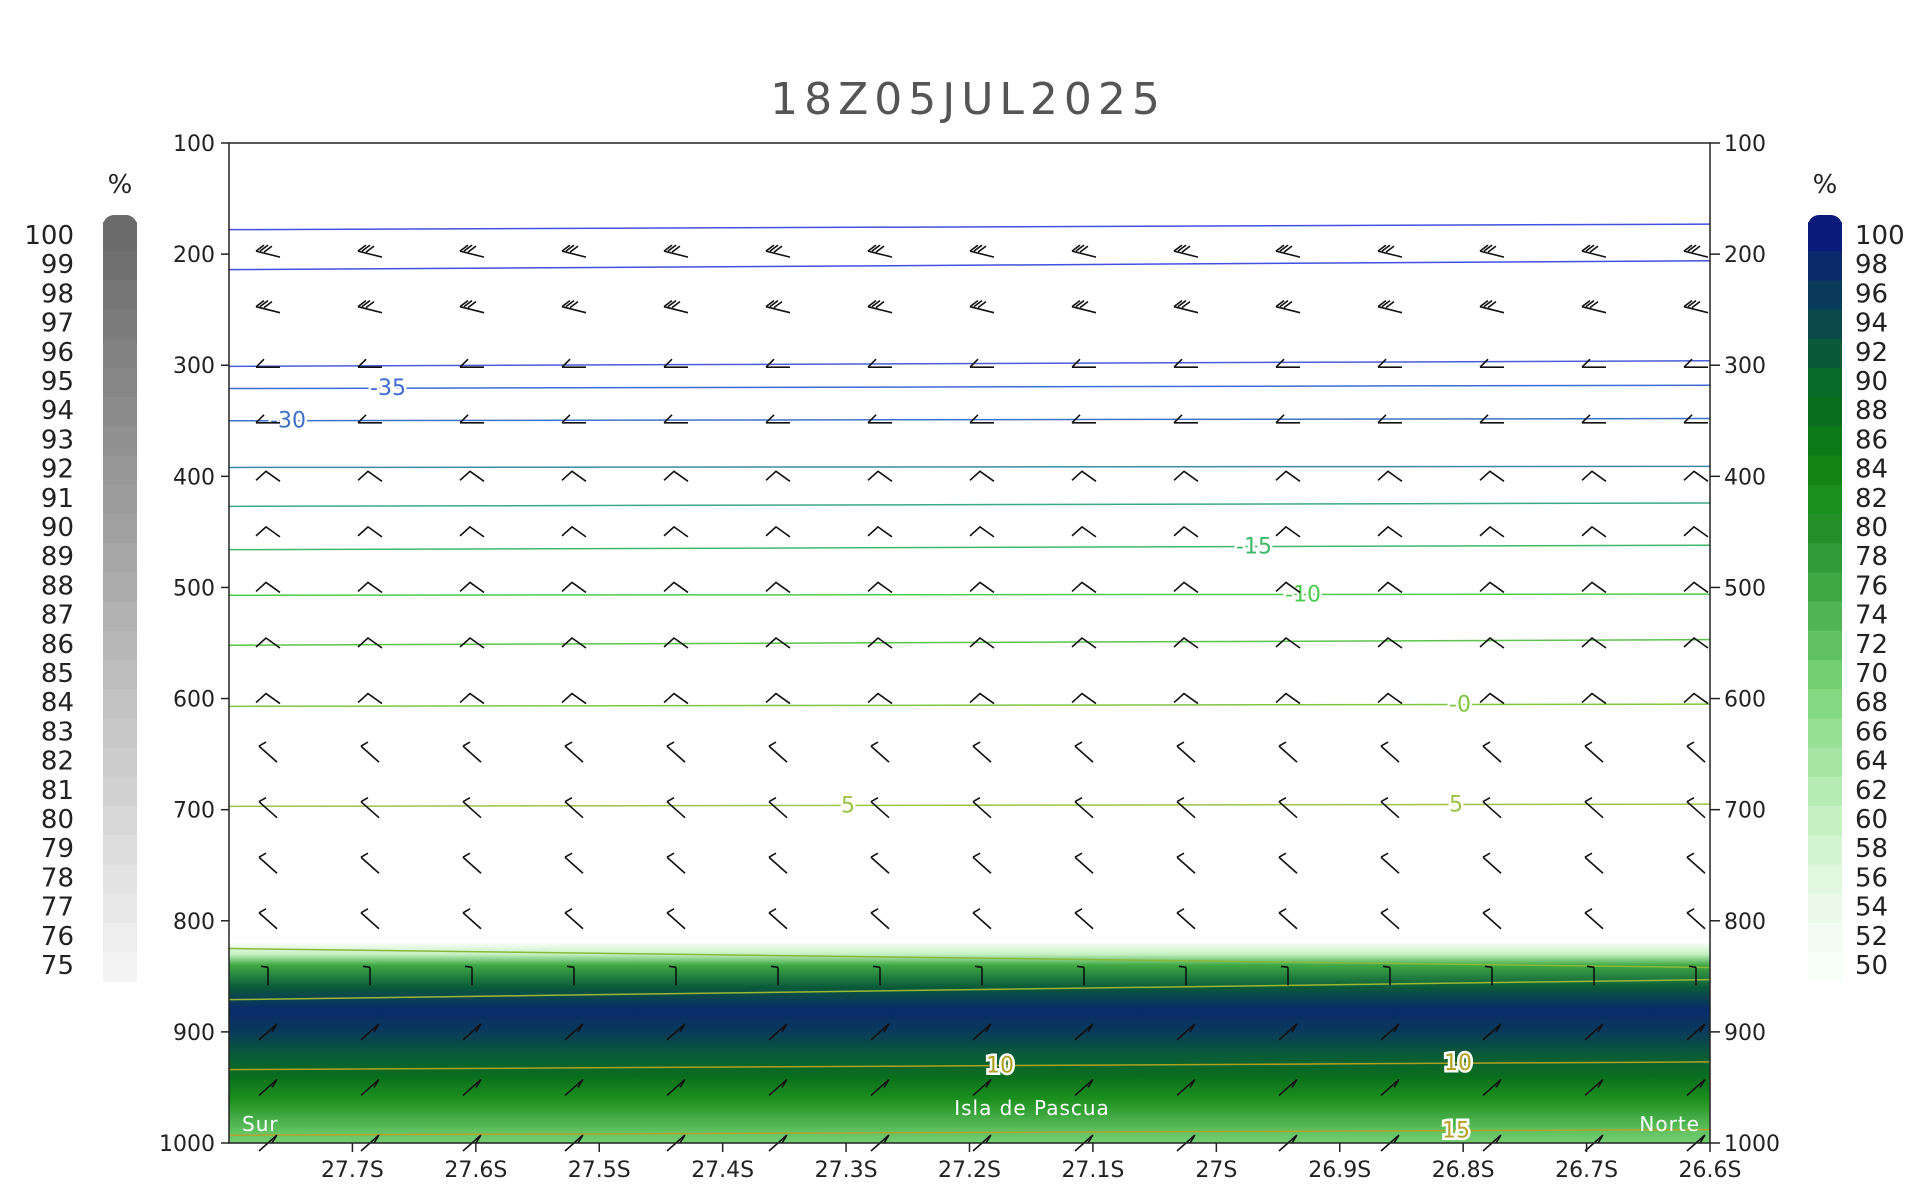  Describe the element at coordinates (475, 1170) in the screenshot. I see `x-tick-label: 27.6S` at that location.